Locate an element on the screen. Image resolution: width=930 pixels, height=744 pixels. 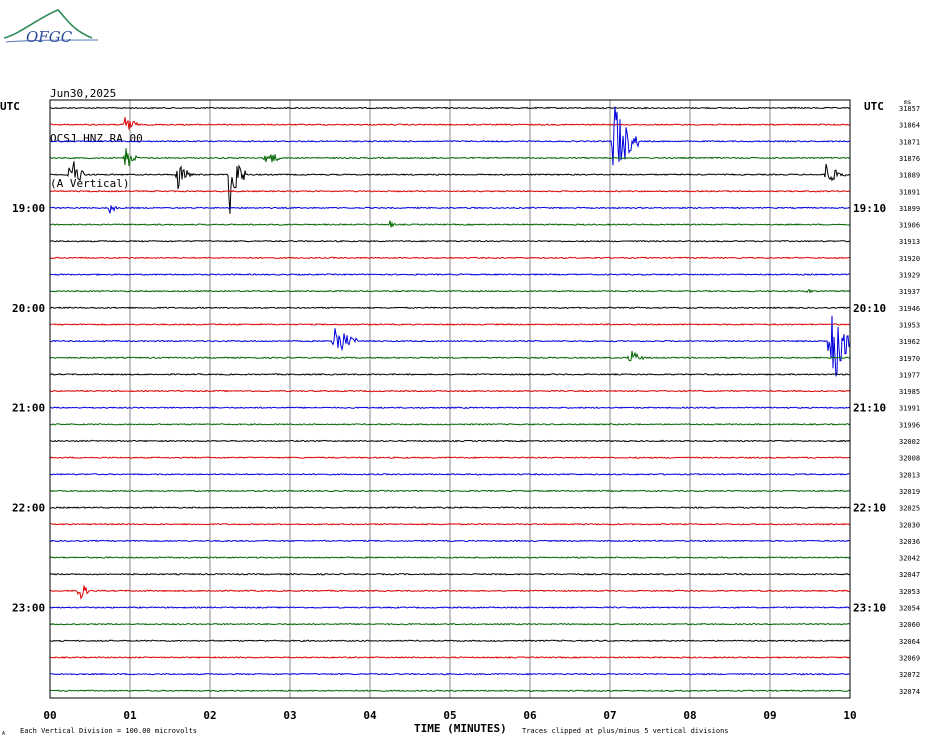
trace-count-label: 31857 is located at coordinates (909, 109).